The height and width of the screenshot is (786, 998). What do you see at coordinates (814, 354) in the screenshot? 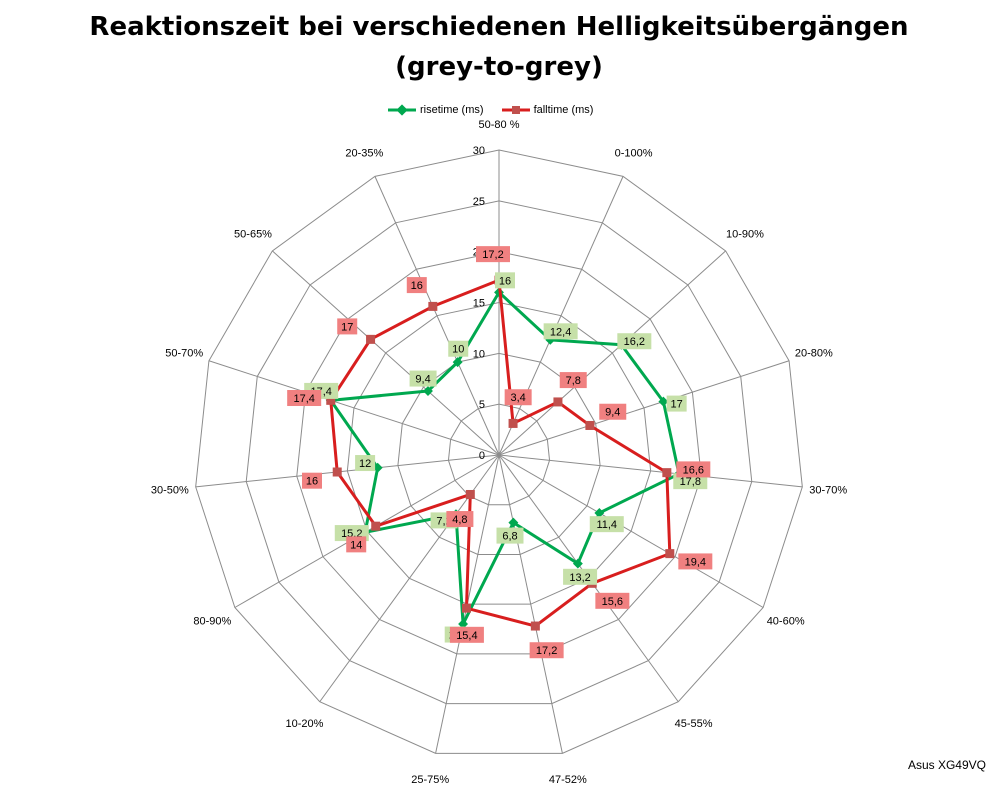
I see `category-label: 20-80%` at bounding box center [814, 354].